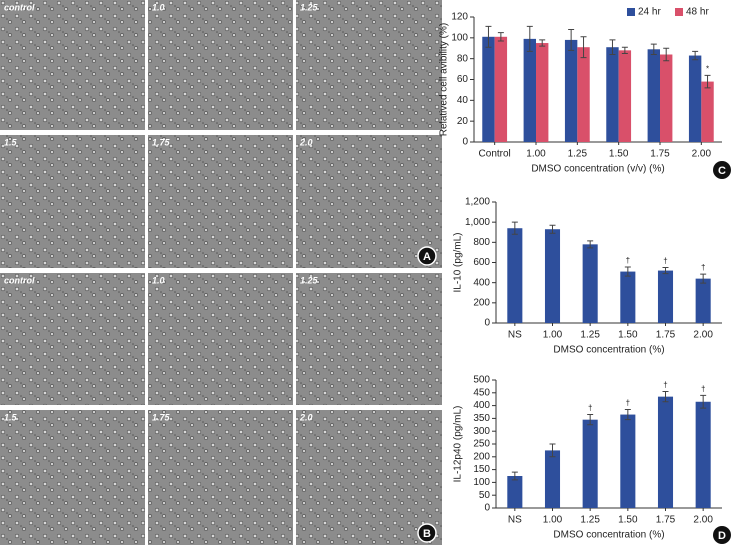 The height and width of the screenshot is (550, 734). Describe the element at coordinates (477, 202) in the screenshot. I see `y-tick-label: 1,200` at that location.